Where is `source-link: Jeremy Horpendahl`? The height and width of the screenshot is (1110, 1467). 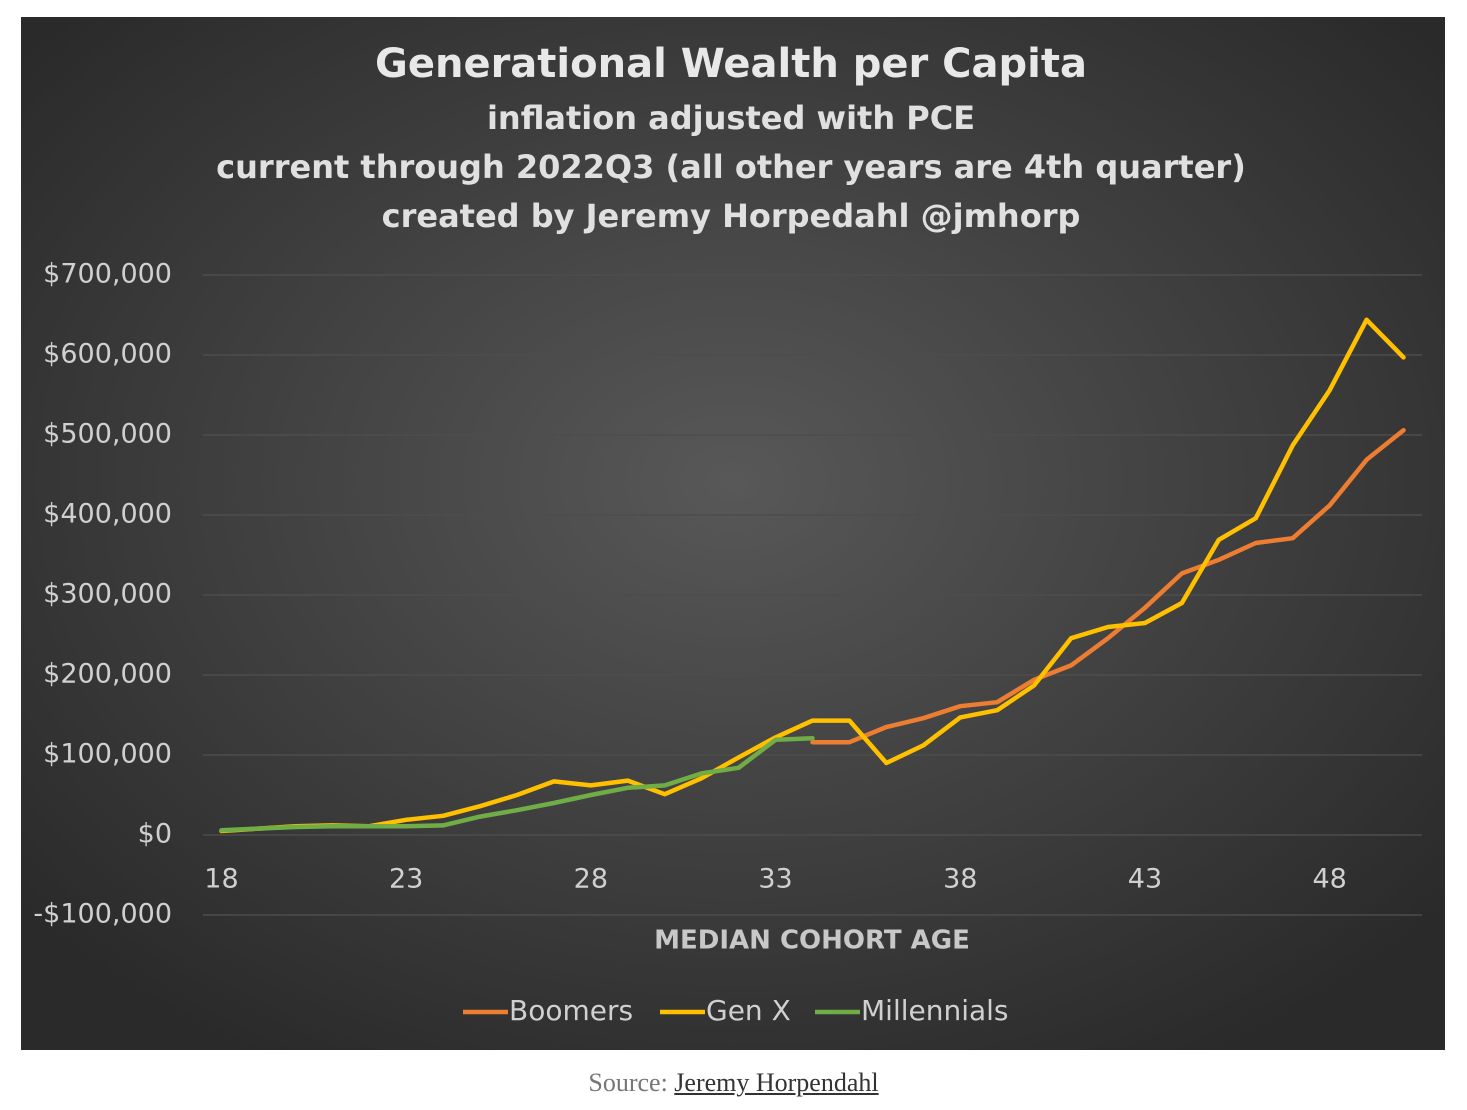 source-link: Jeremy Horpendahl is located at coordinates (776, 1082).